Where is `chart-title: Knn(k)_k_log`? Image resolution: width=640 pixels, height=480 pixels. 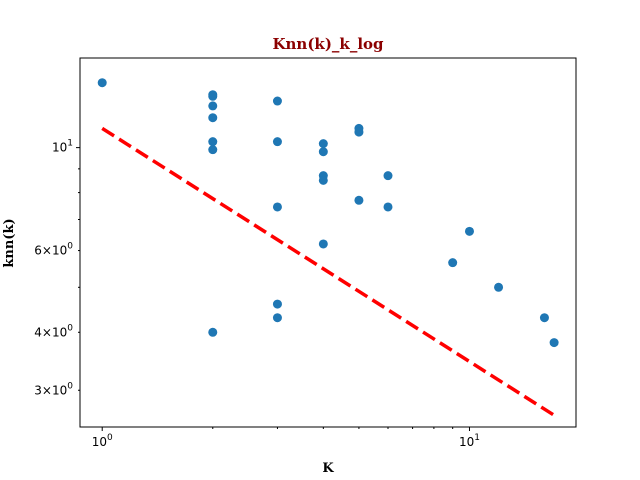 chart-title: Knn(k)_k_log is located at coordinates (328, 44).